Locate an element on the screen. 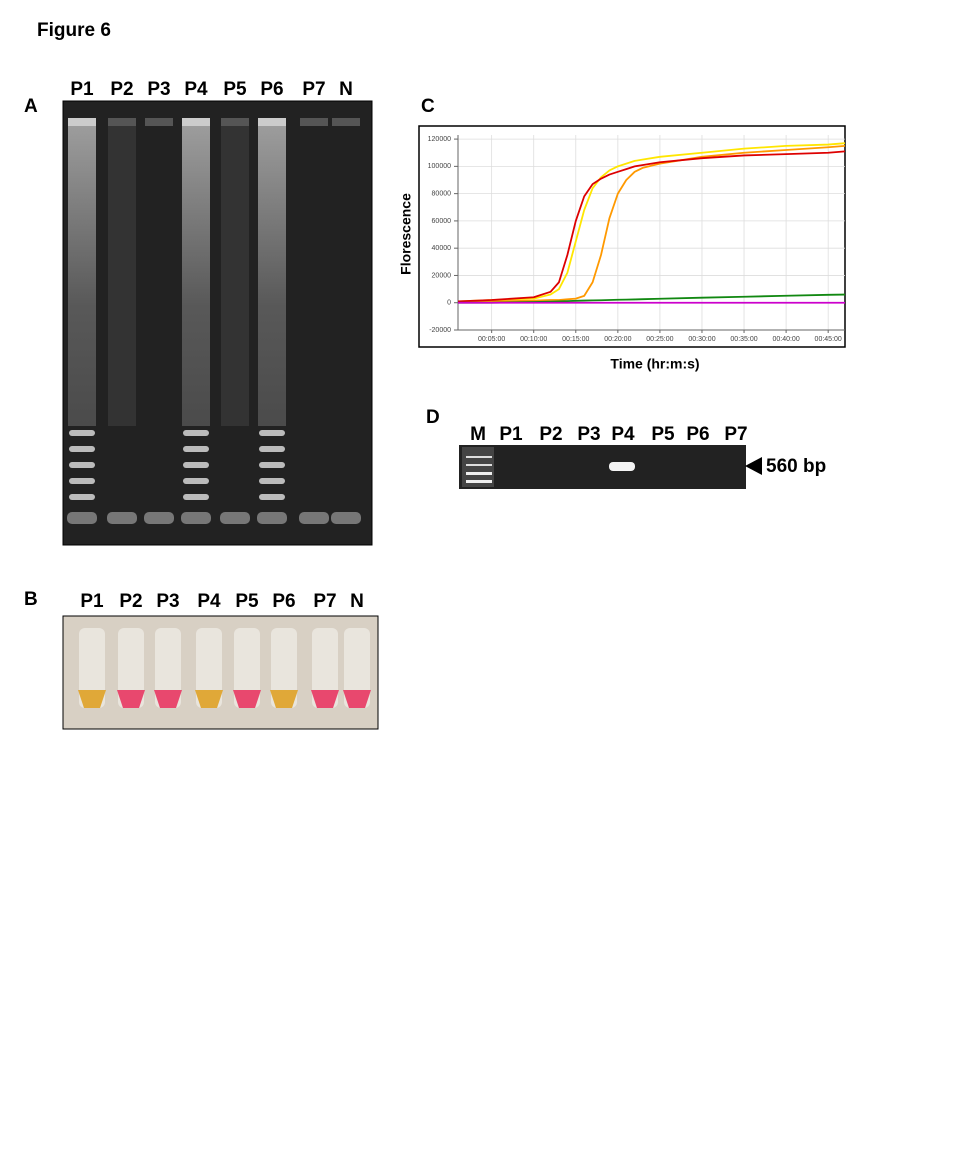 The height and width of the screenshot is (1152, 960). panel-label: D is located at coordinates (433, 417).